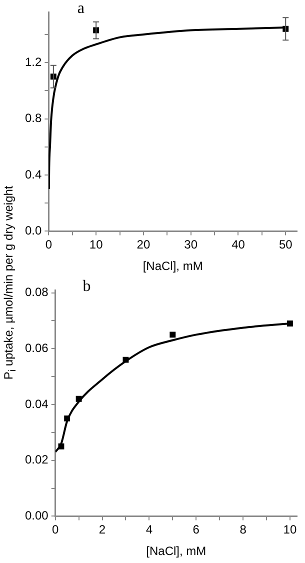  What do you see at coordinates (36, 403) in the screenshot?
I see `y-tick-label: 0.04` at bounding box center [36, 403].